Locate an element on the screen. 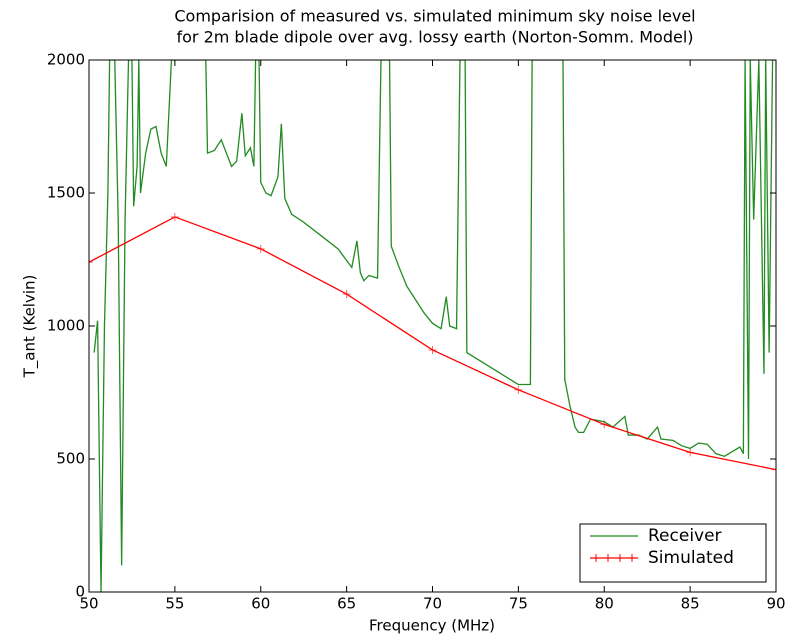 The width and height of the screenshot is (792, 638). x-tick-label: 50 is located at coordinates (88, 604).